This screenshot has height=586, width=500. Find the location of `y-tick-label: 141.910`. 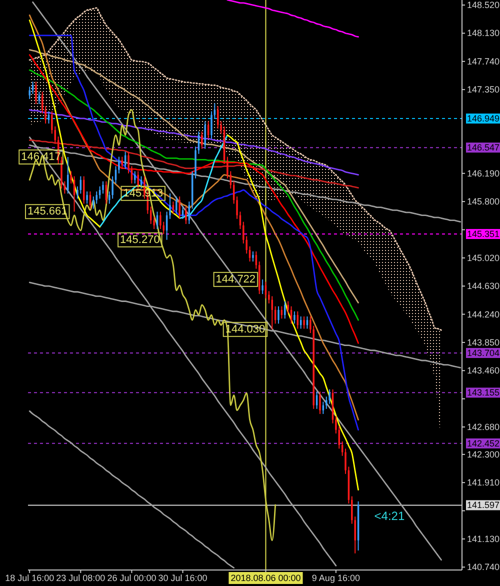

y-tick-label: 141.910 is located at coordinates (483, 483).